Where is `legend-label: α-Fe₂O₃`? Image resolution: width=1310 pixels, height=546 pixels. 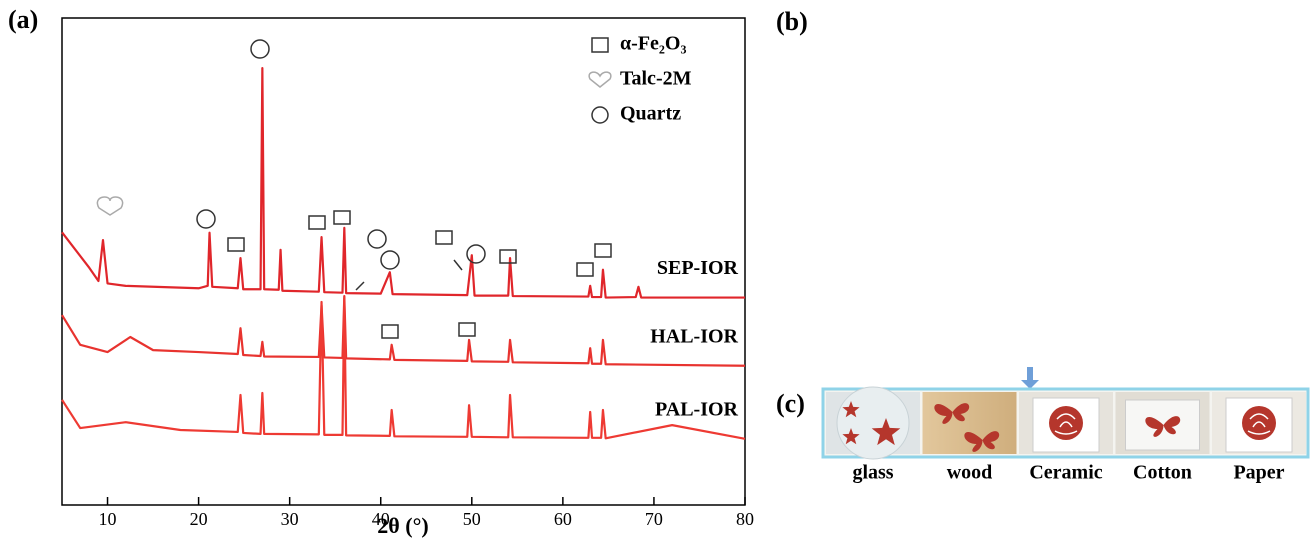 legend-label: α-Fe₂O₃ is located at coordinates (653, 44).